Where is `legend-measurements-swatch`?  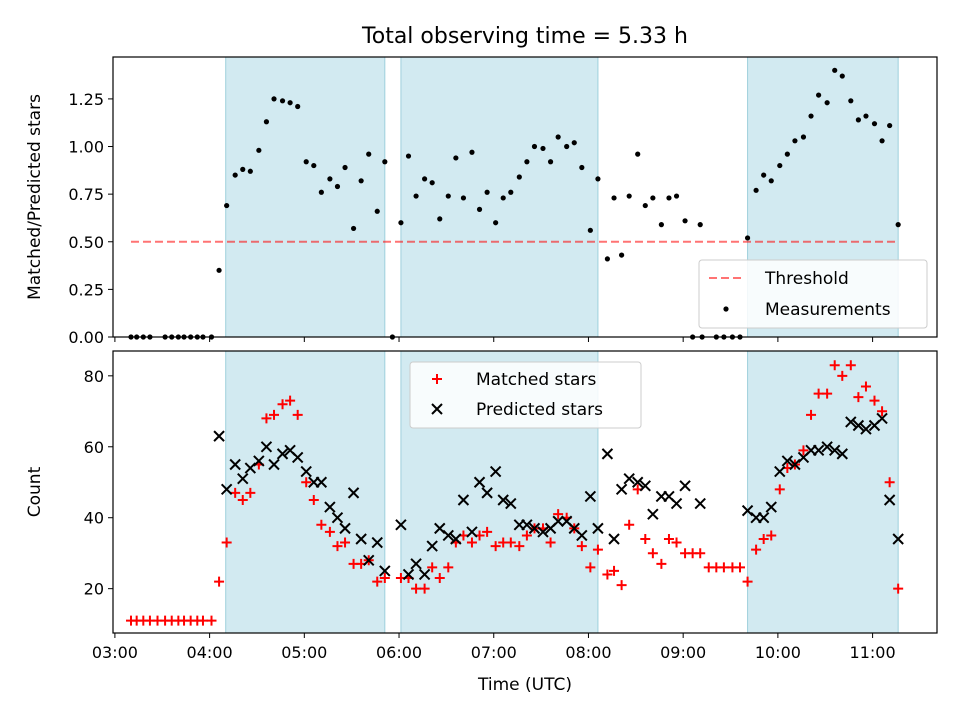
legend-measurements-swatch is located at coordinates (726, 309).